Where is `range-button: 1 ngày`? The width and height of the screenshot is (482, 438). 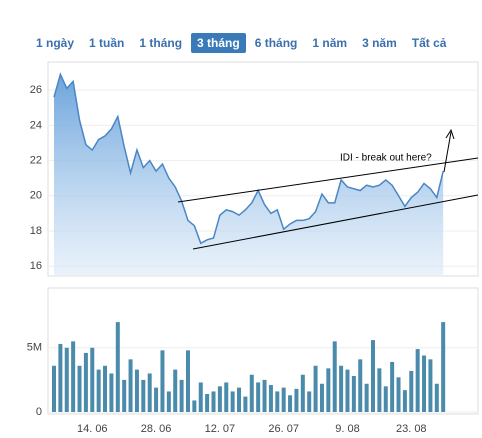 range-button: 1 ngày is located at coordinates (55, 43).